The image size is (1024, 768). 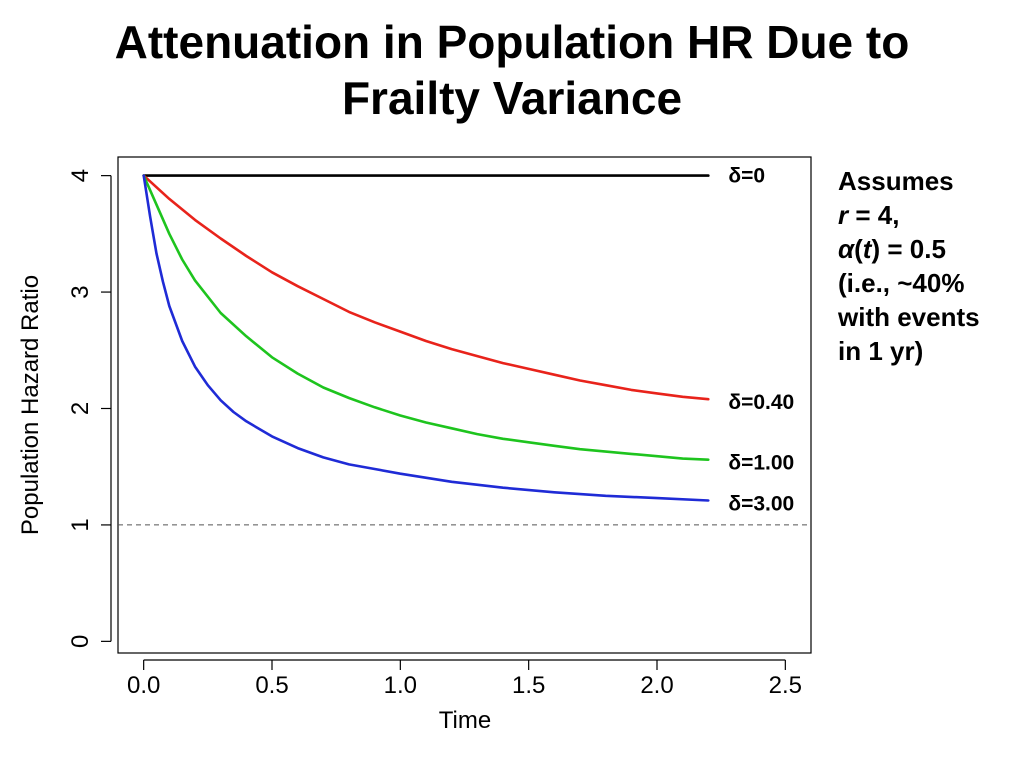 What do you see at coordinates (843, 215) in the screenshot?
I see `note-var-r: r` at bounding box center [843, 215].